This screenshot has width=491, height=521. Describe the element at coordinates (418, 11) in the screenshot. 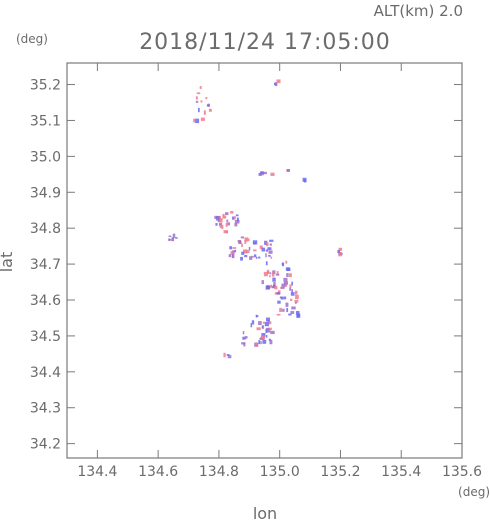

I see `altitude-label: ALT(km) 2.0` at that location.